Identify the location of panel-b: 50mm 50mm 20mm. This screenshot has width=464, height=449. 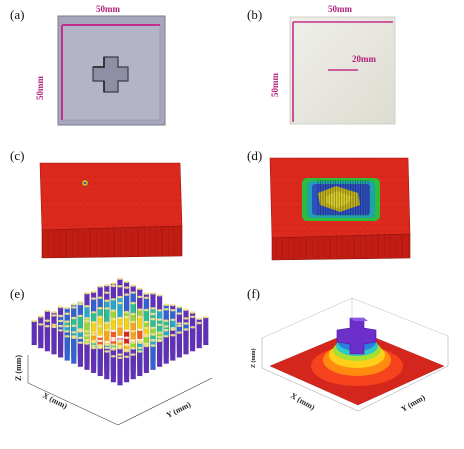
(333, 64).